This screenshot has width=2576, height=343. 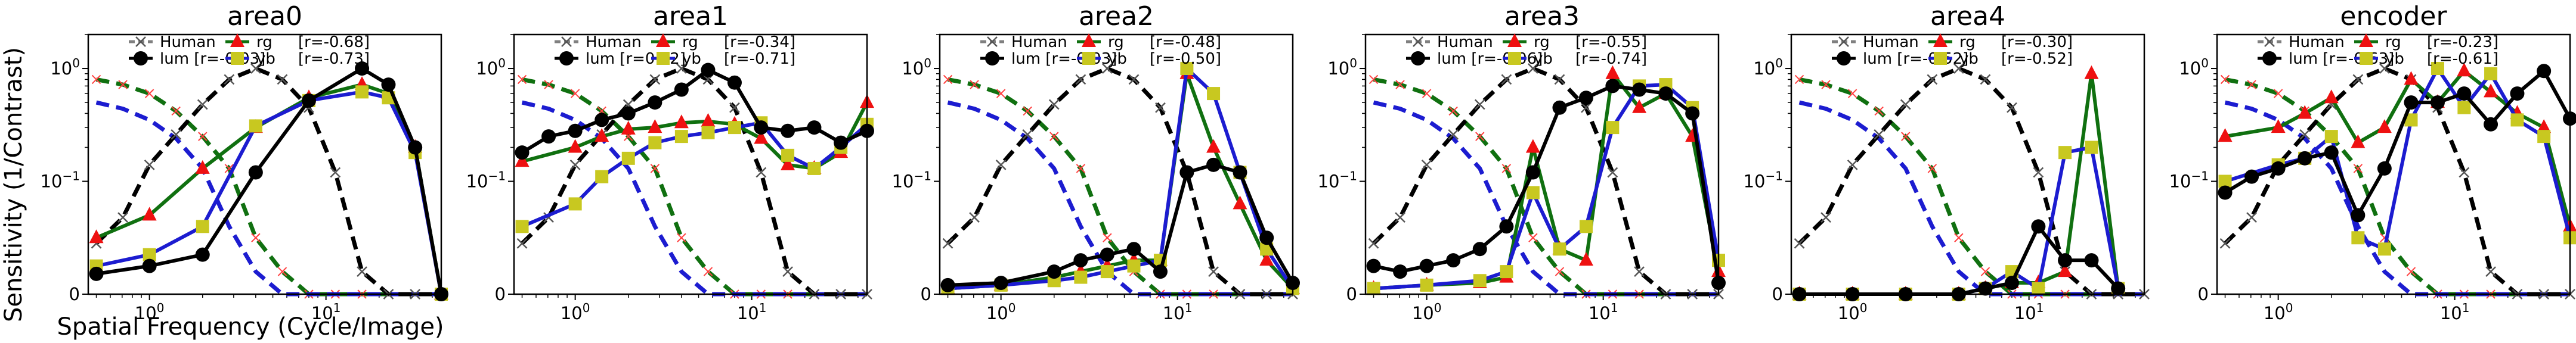 I want to click on series-rg, so click(x=1120, y=179).